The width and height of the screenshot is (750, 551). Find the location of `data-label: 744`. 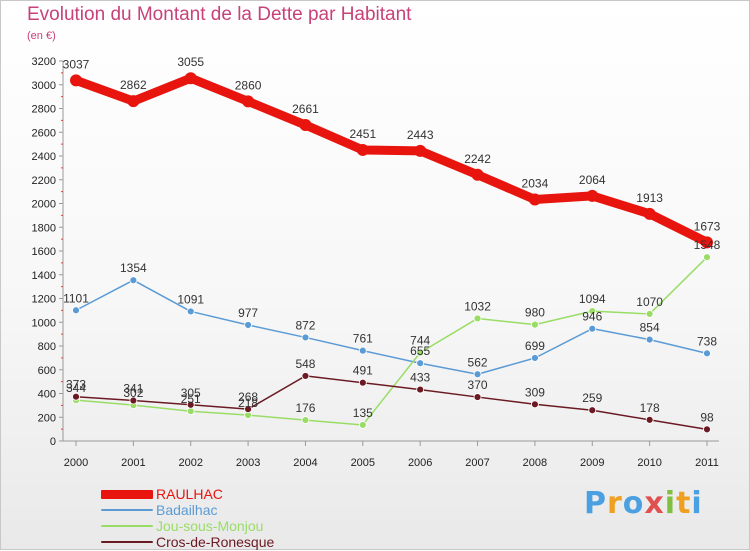

data-label: 744 is located at coordinates (420, 341).